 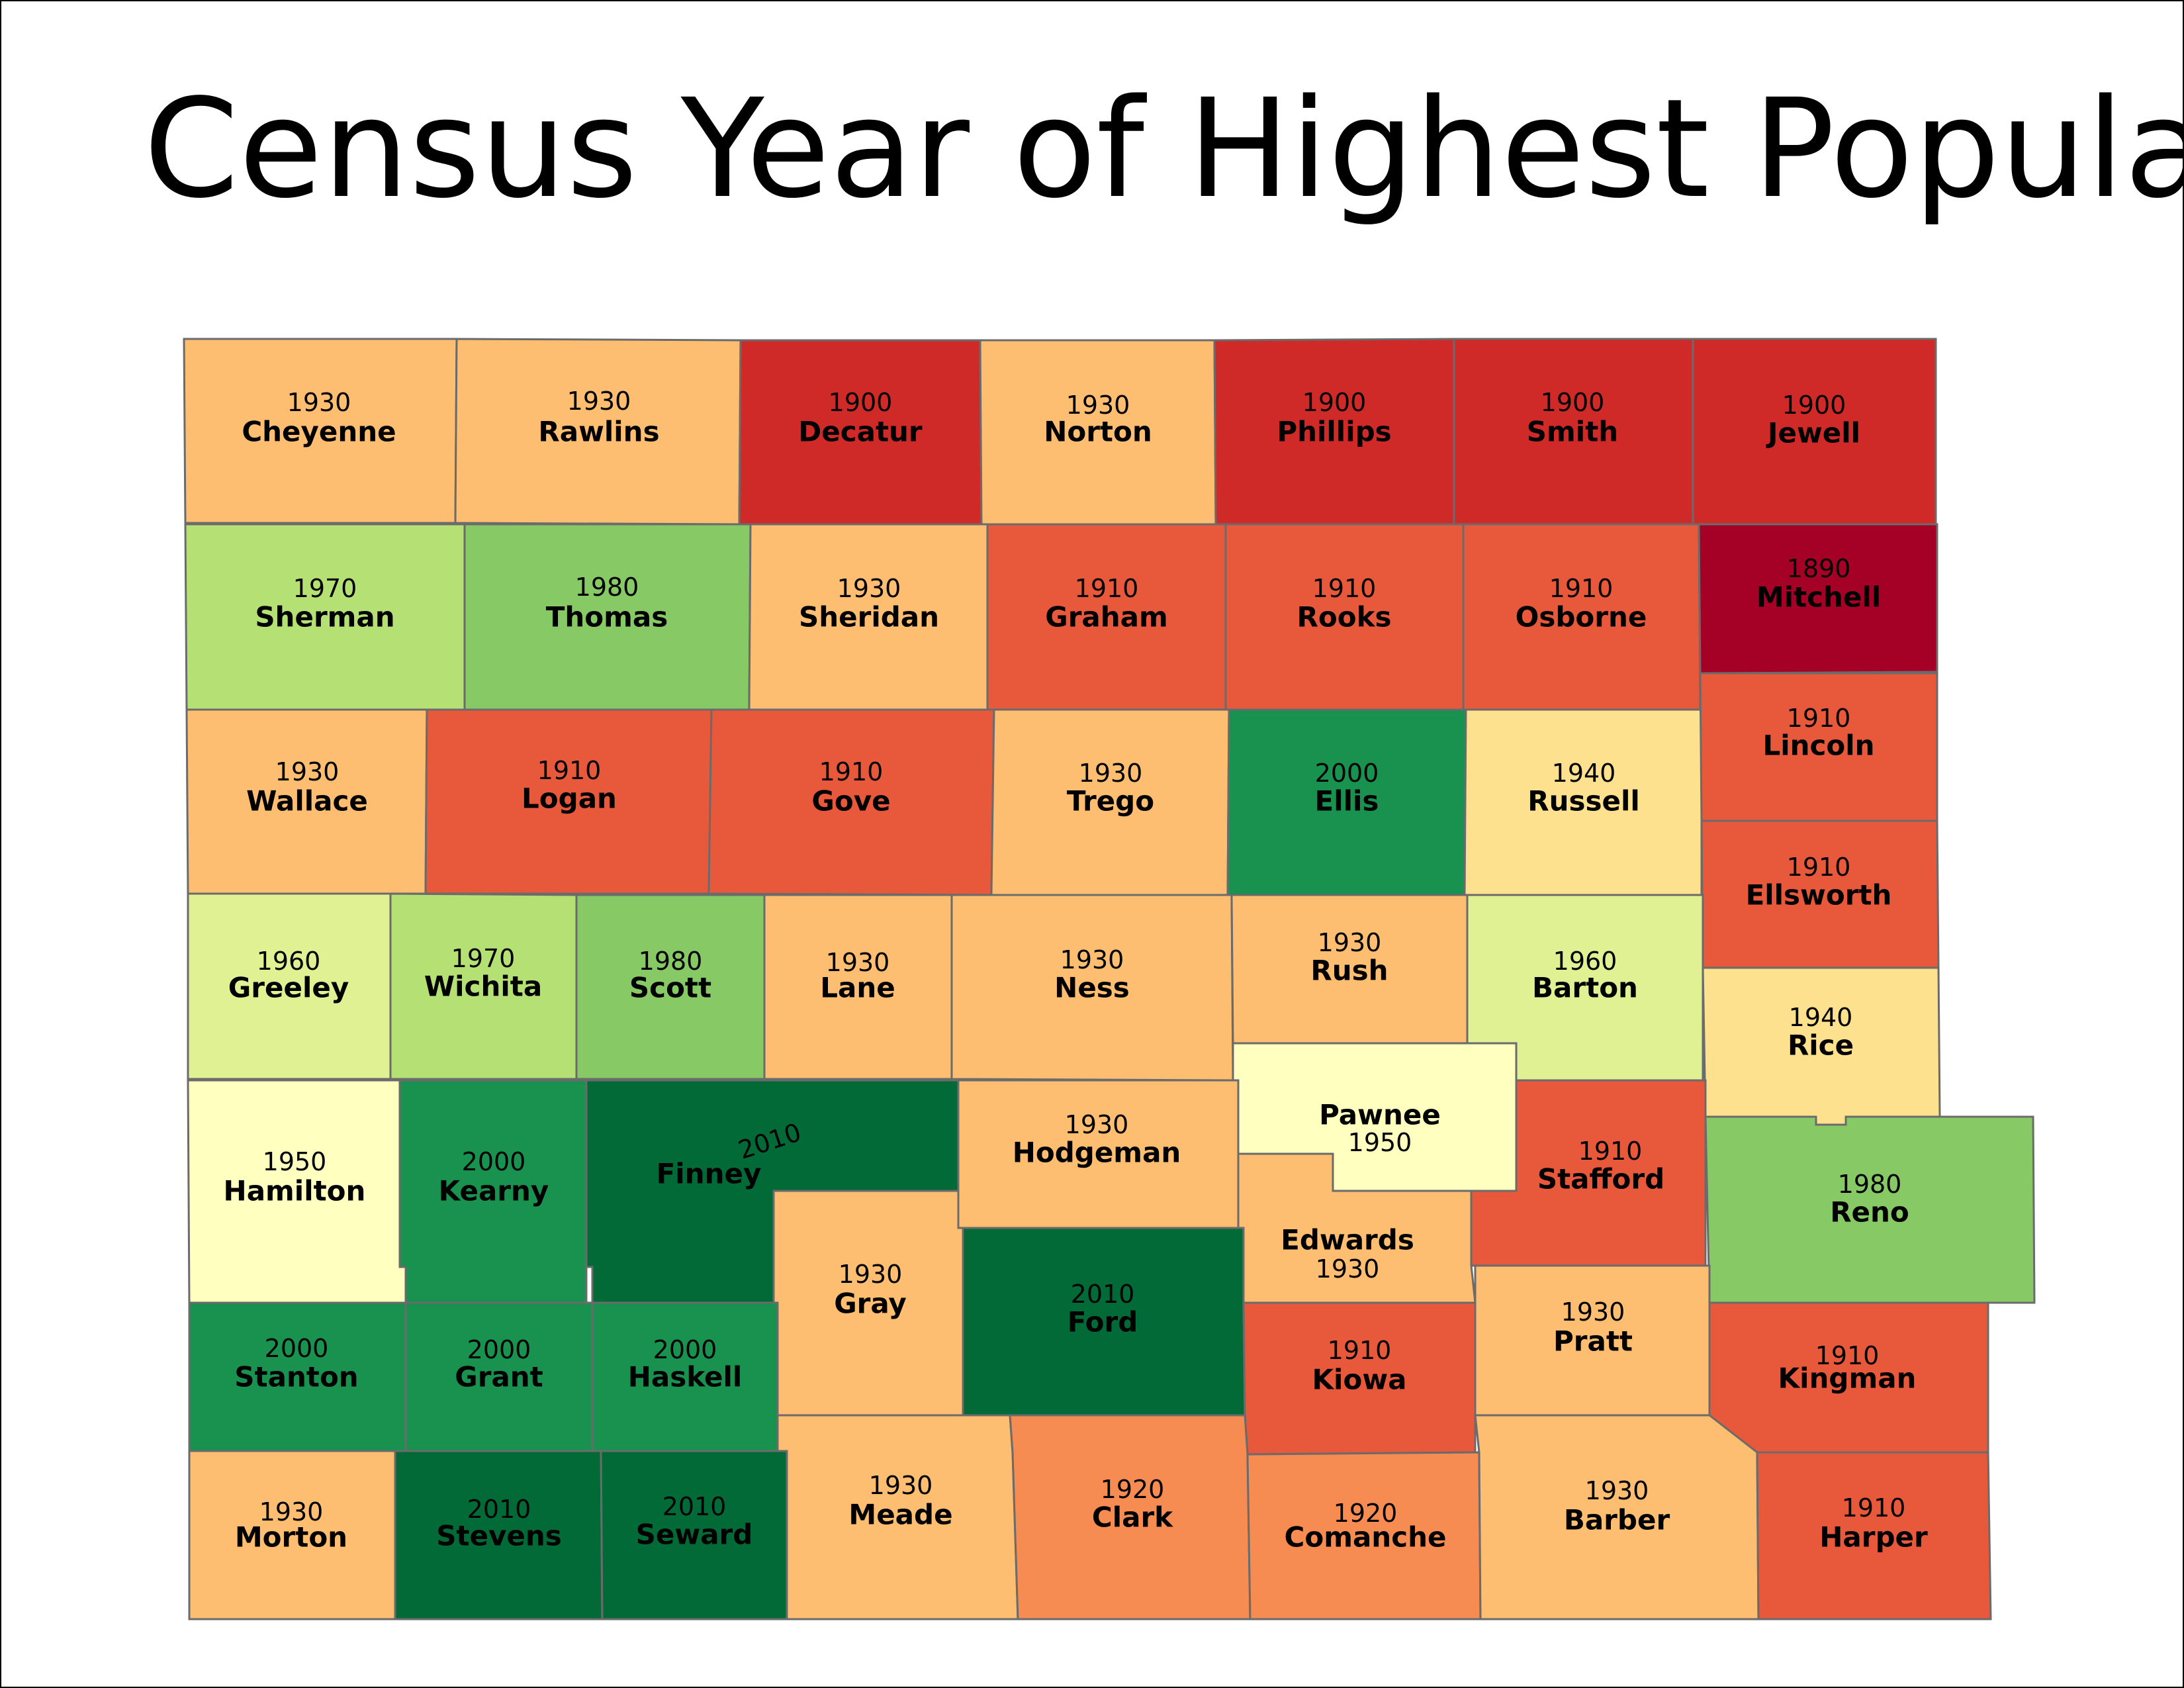 What do you see at coordinates (1819, 568) in the screenshot?
I see `county-year-mitchell: 1890` at bounding box center [1819, 568].